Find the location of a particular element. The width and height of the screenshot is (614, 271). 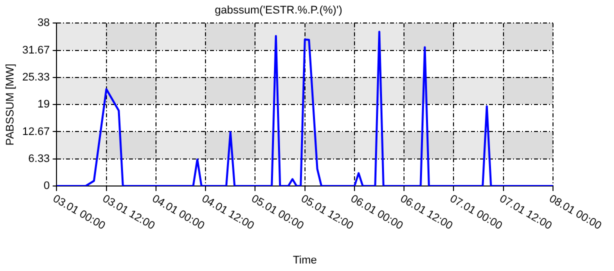

y-tick-label: 25.33 is located at coordinates (36, 78).